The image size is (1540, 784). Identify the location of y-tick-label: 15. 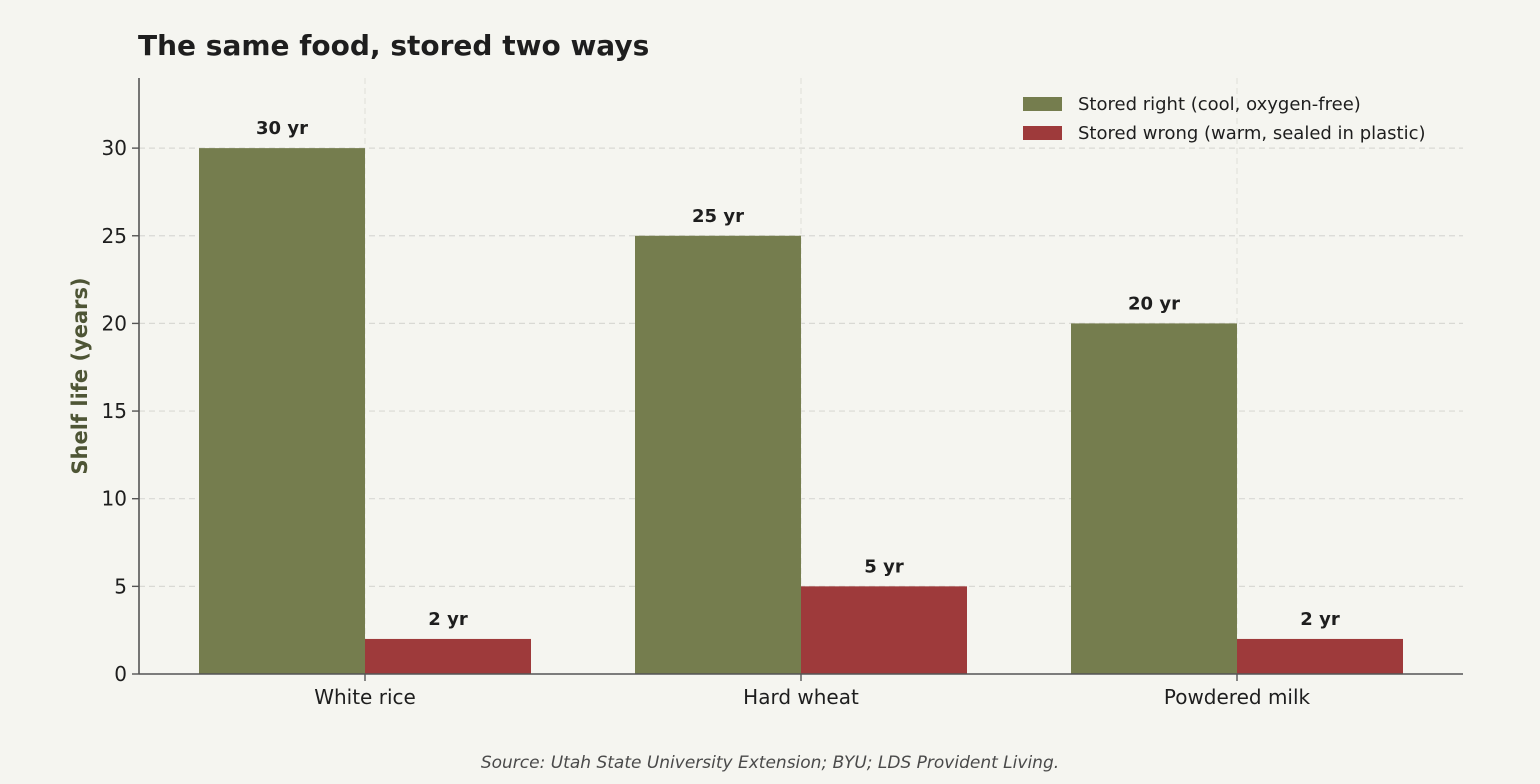
(114, 411).